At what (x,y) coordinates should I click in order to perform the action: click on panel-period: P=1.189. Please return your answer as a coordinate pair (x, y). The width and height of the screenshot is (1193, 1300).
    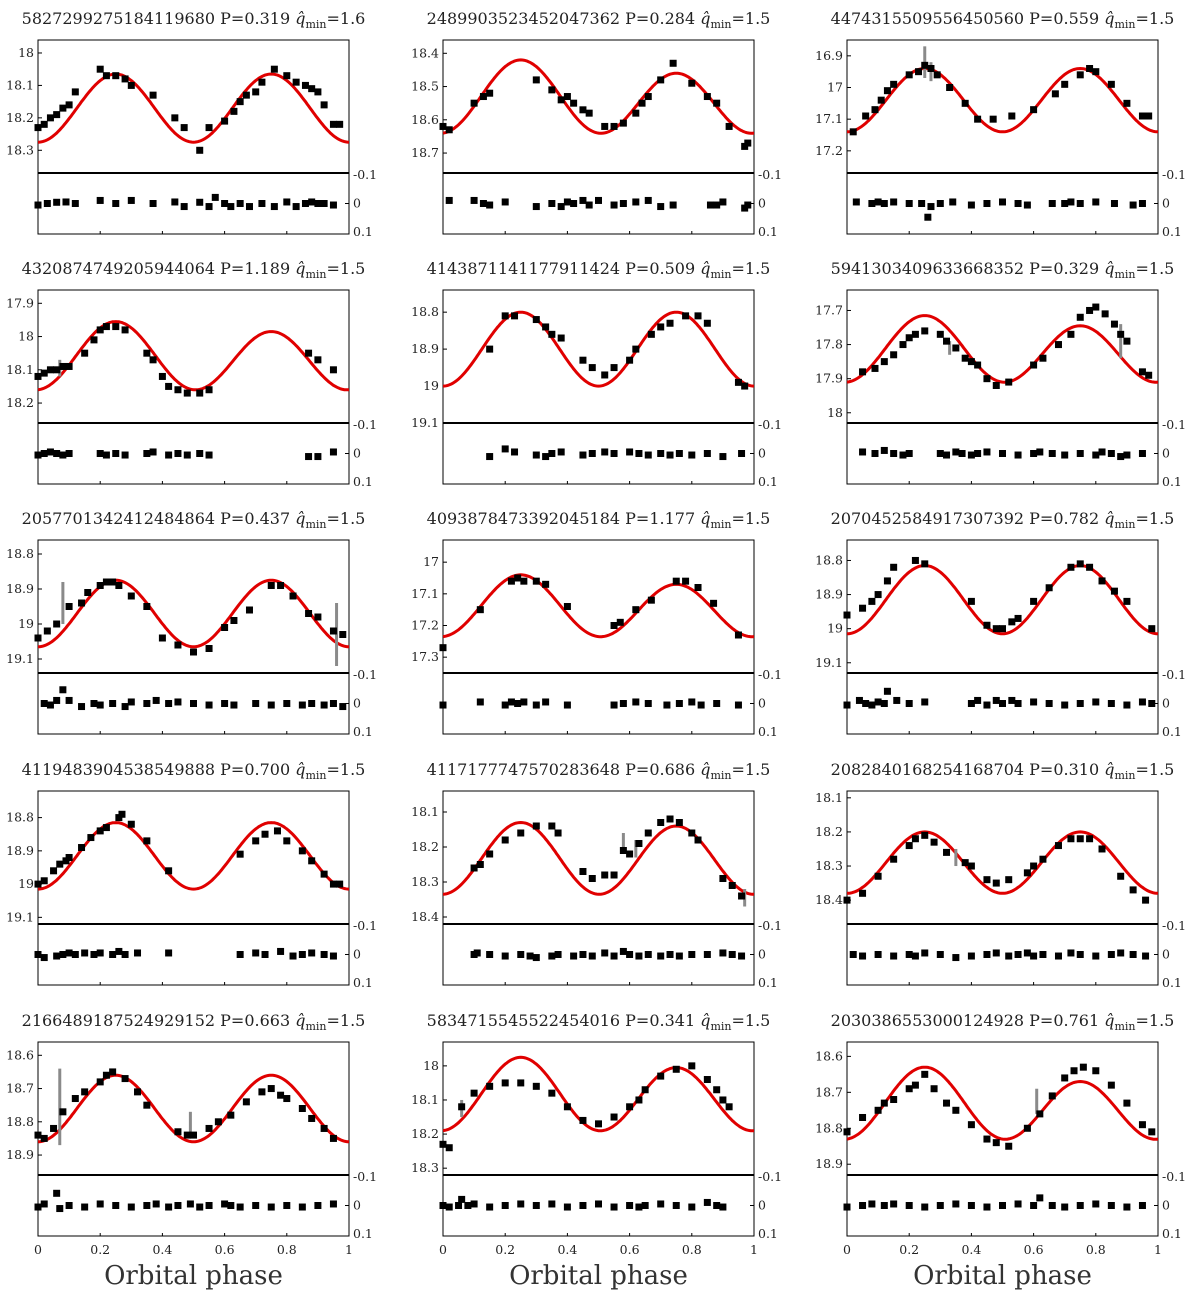
    Looking at the image, I should click on (257, 268).